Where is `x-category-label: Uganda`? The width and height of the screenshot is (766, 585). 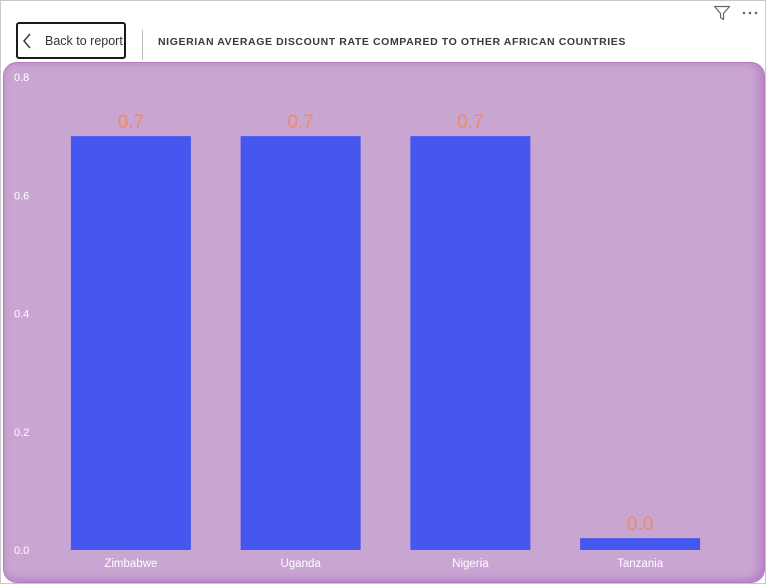
x-category-label: Uganda is located at coordinates (300, 564).